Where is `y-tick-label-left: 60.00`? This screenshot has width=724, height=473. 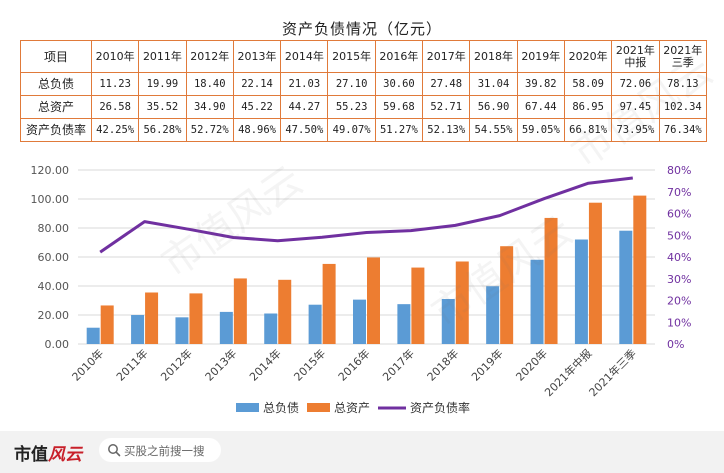
y-tick-label-left: 60.00 is located at coordinates (54, 257).